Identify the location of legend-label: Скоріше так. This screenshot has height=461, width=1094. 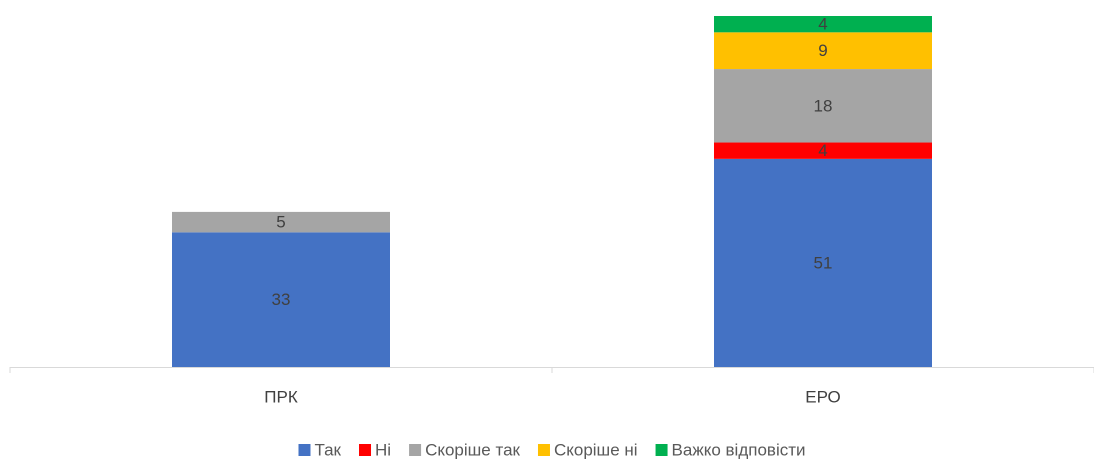
(472, 449).